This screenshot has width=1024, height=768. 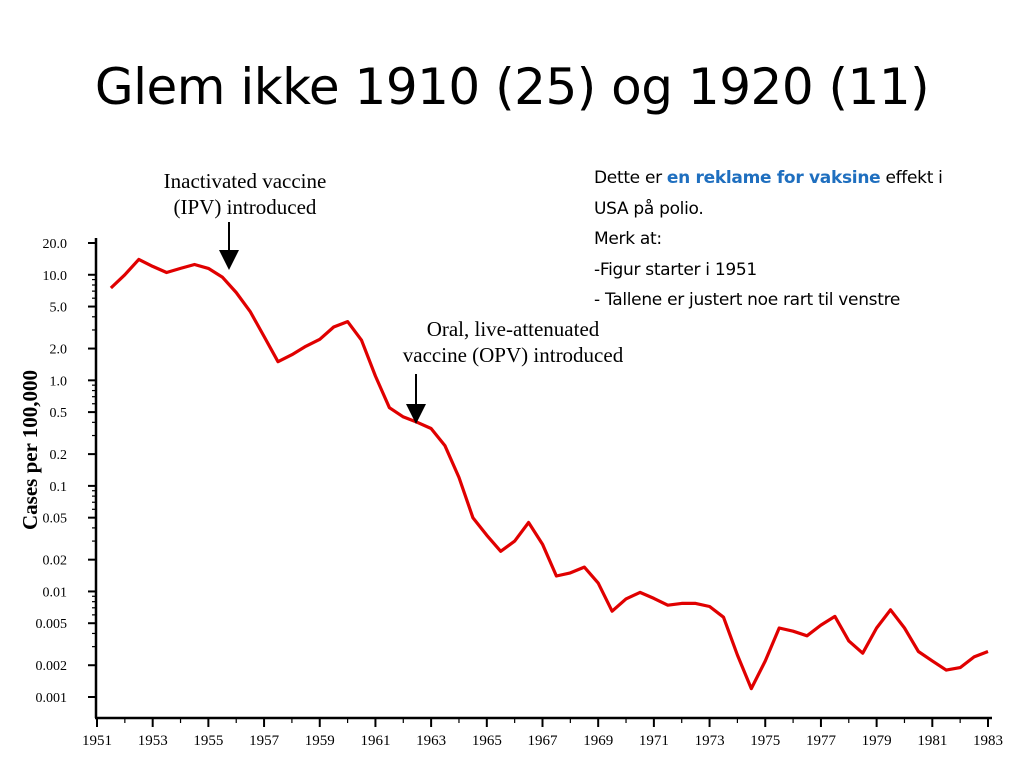 What do you see at coordinates (59, 487) in the screenshot?
I see `y-tick-label: 0.1` at bounding box center [59, 487].